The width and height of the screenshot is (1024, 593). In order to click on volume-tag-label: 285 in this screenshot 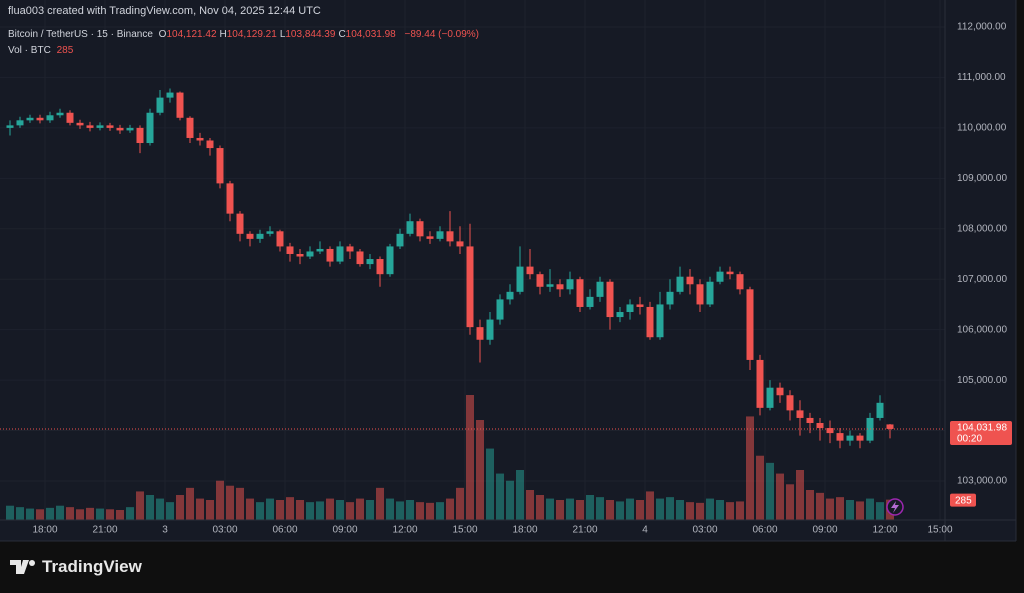, I will do `click(963, 500)`.